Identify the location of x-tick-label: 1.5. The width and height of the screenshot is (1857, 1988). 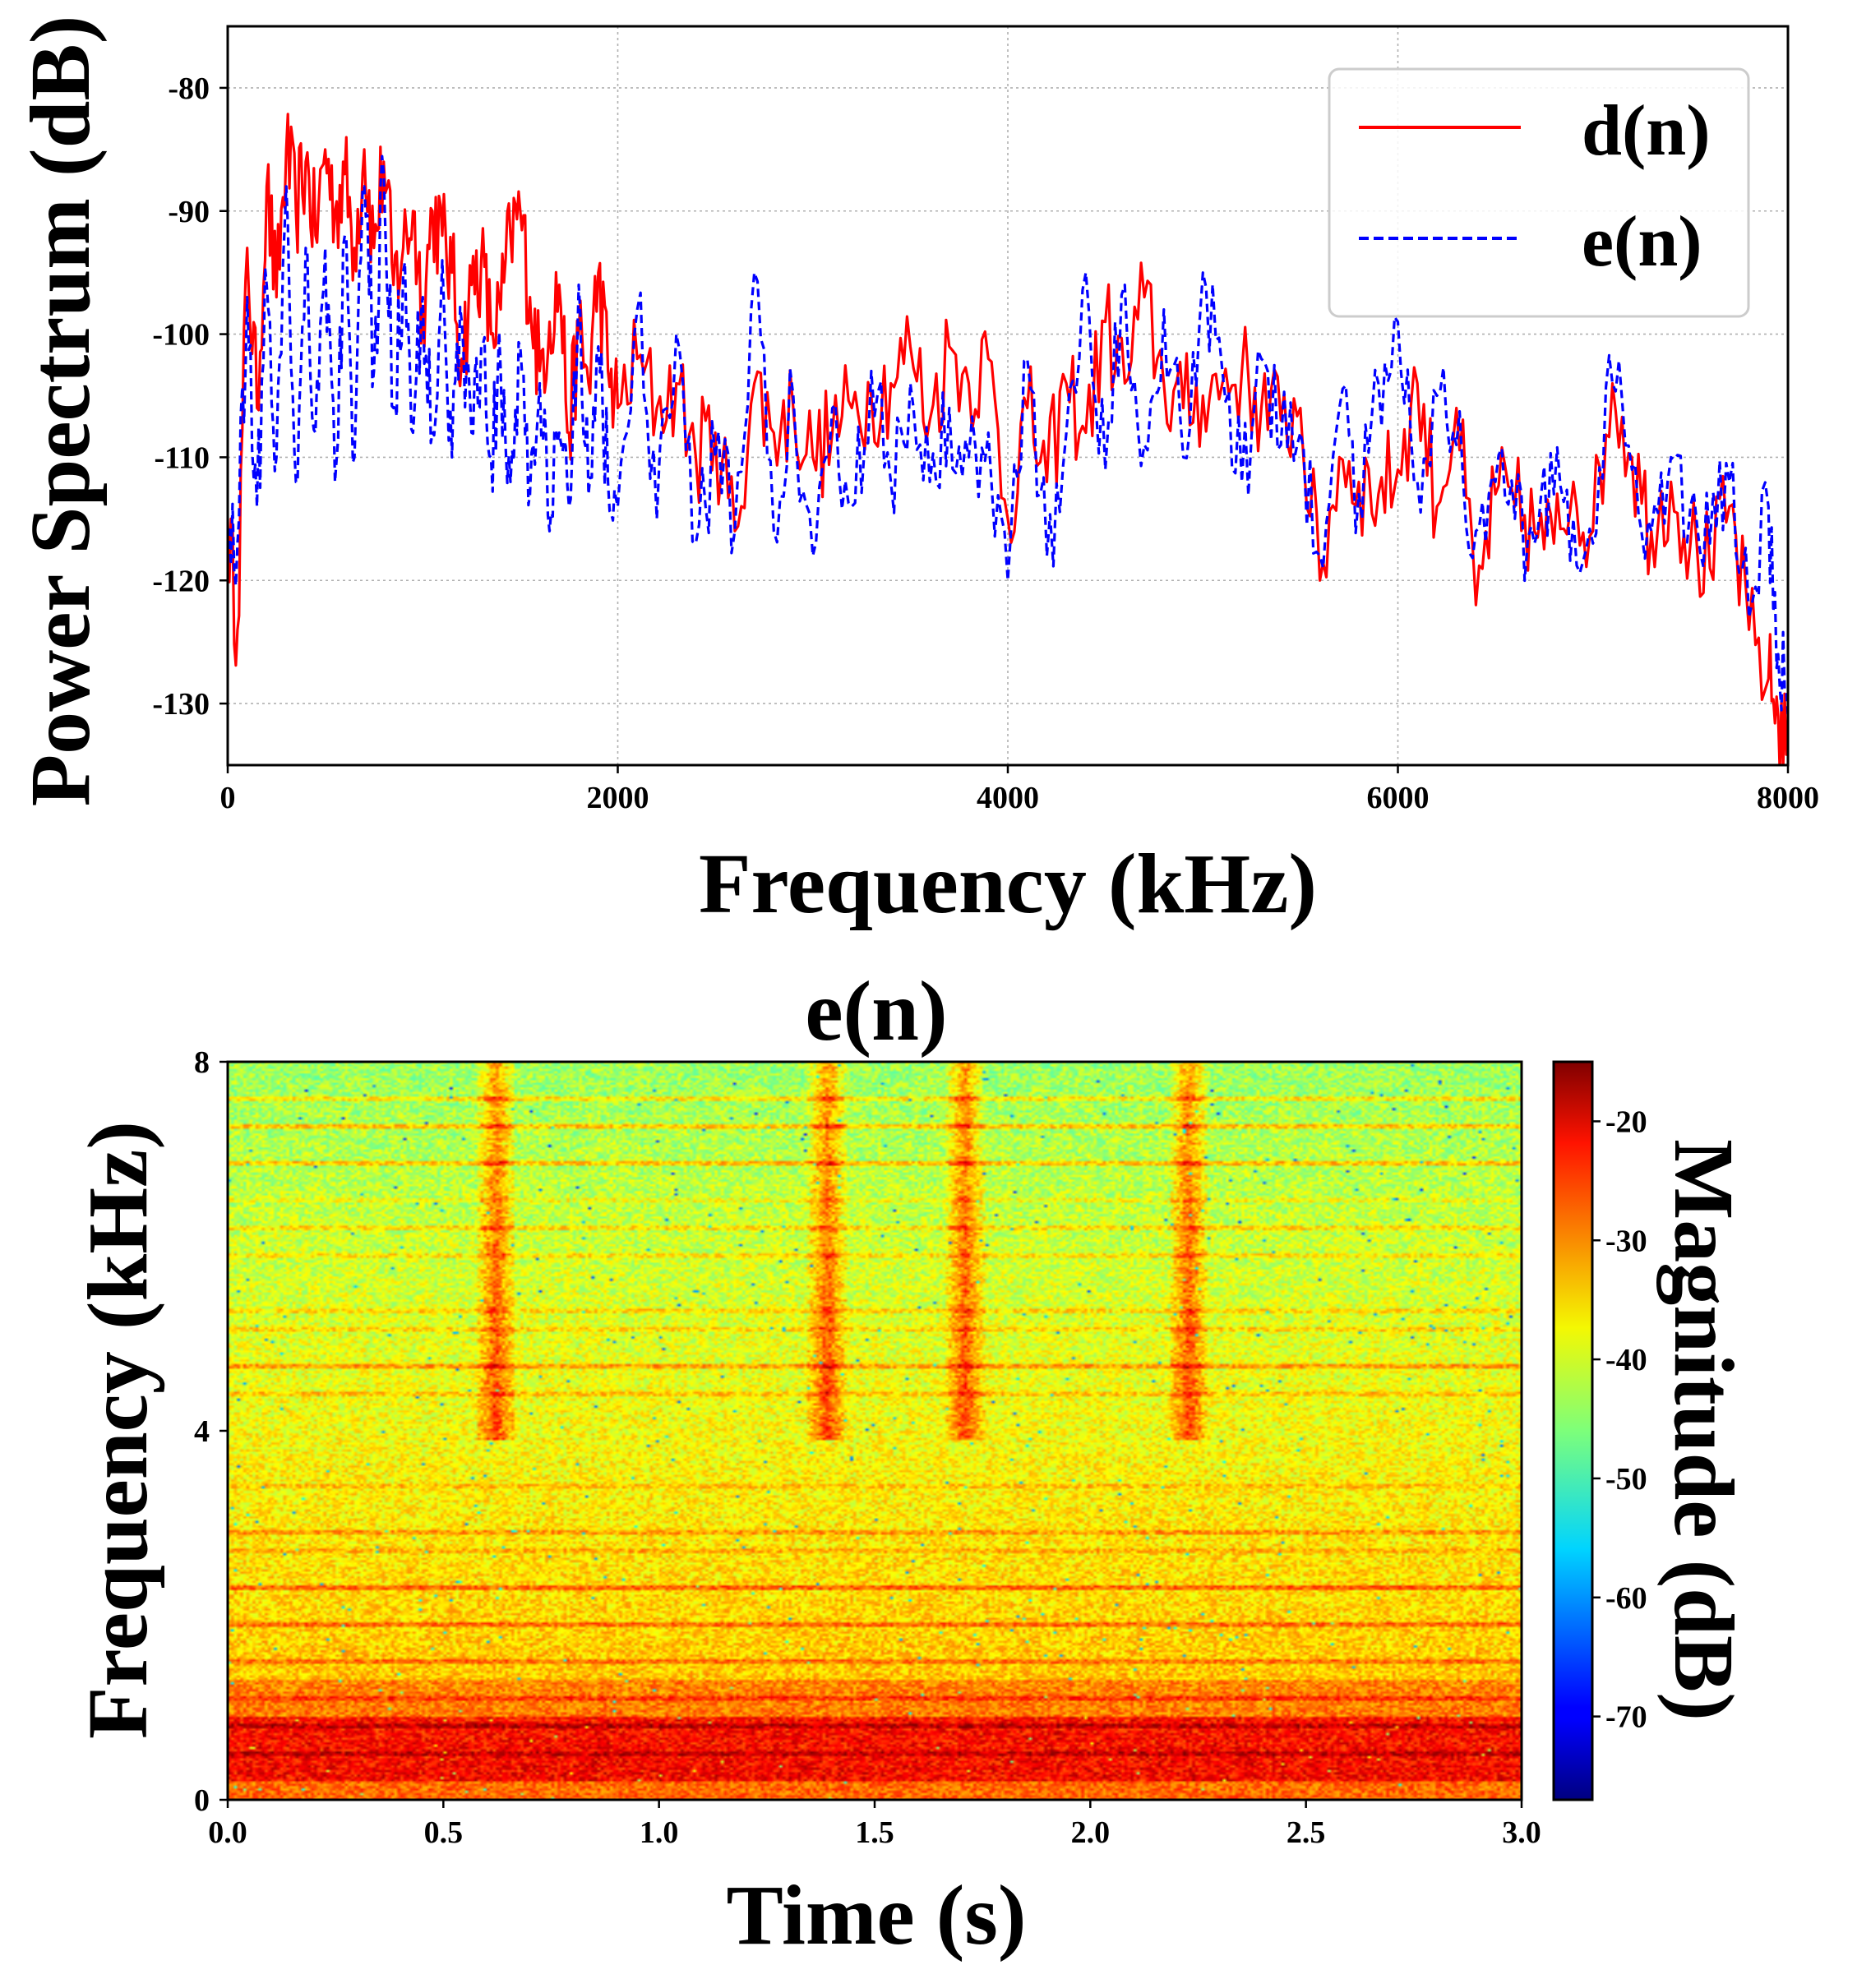
(874, 1832).